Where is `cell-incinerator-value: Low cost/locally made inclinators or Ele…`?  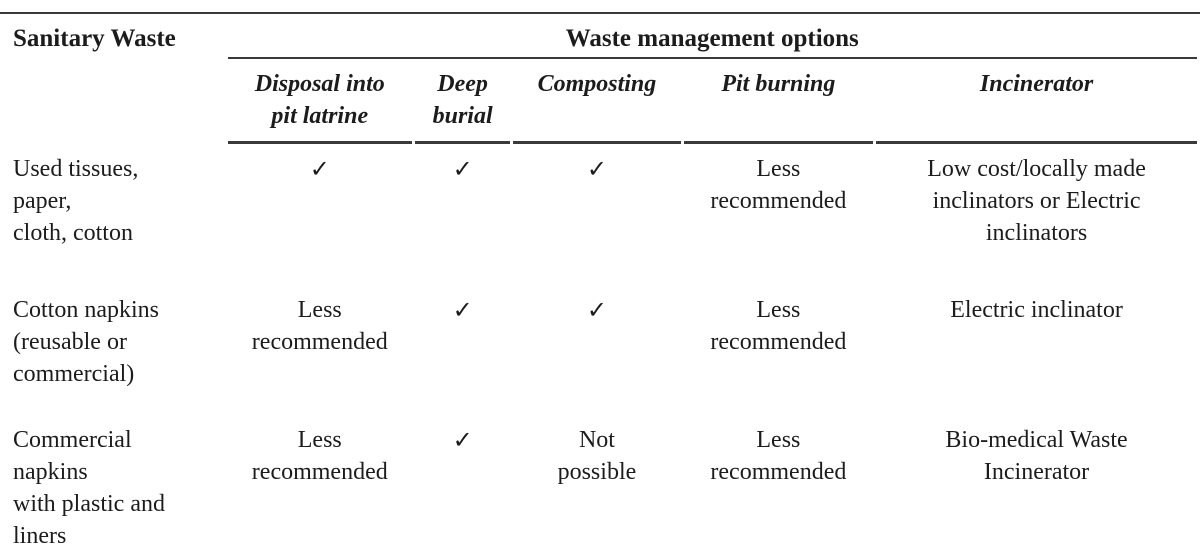
cell-incinerator-value: Low cost/locally made inclinators or Ele… is located at coordinates (1036, 201).